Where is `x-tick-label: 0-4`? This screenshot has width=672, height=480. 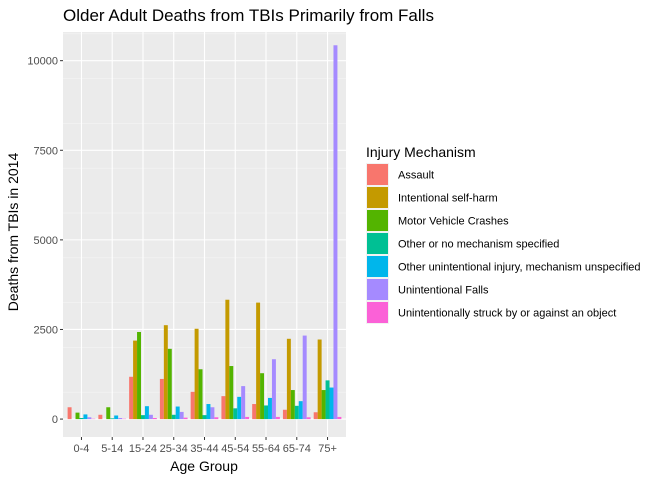
x-tick-label: 0-4 is located at coordinates (82, 449).